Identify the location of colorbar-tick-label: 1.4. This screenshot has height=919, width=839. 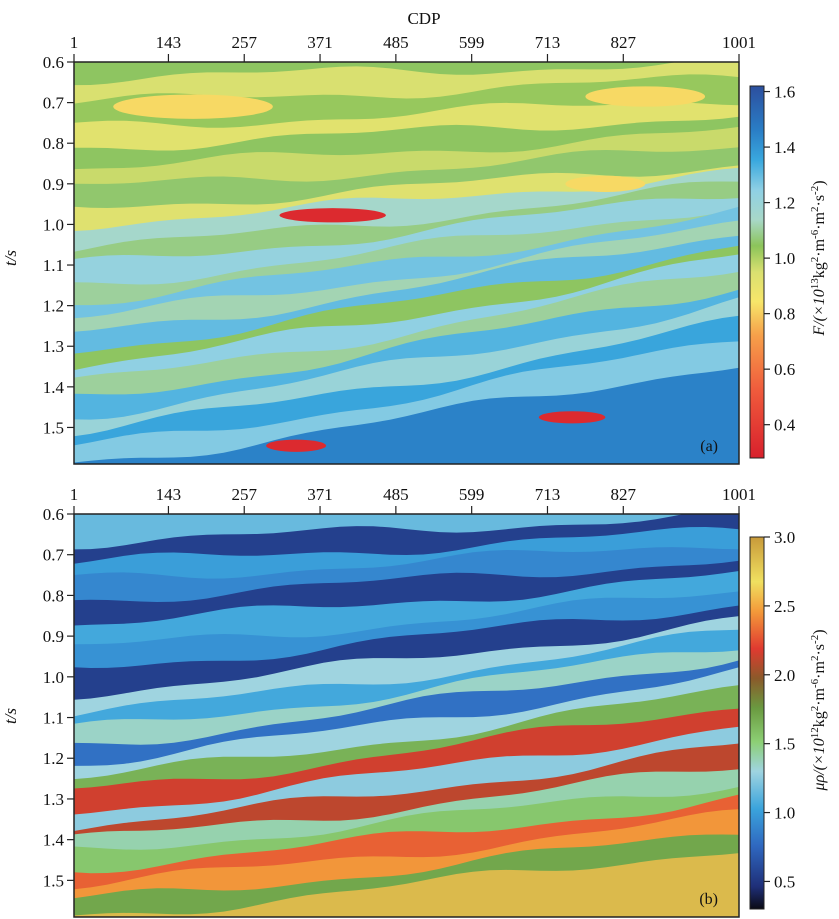
(785, 147).